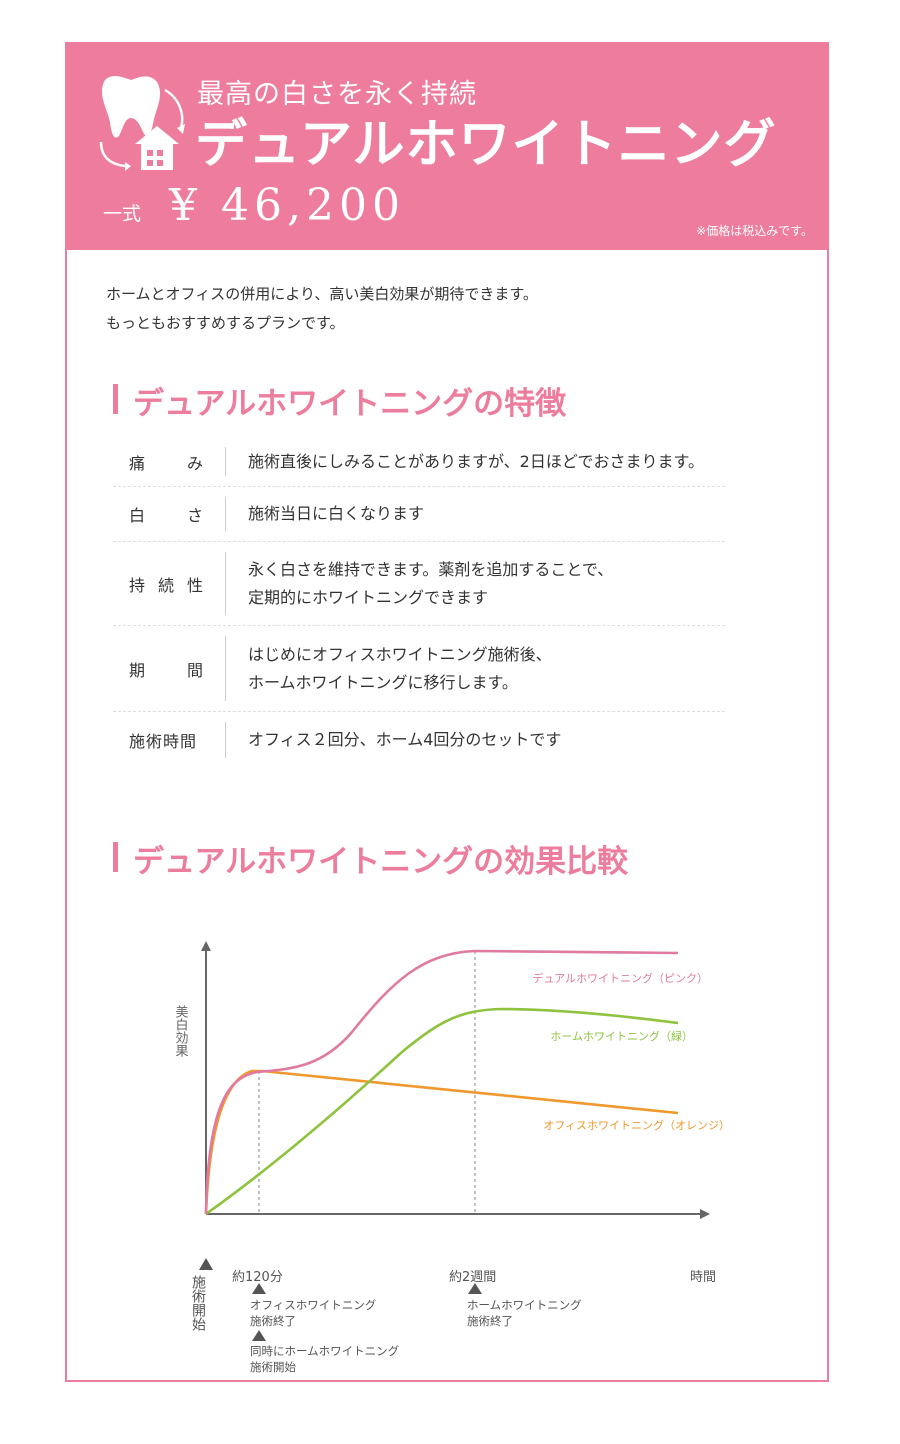  What do you see at coordinates (441, 1142) in the screenshot?
I see `series-office-line` at bounding box center [441, 1142].